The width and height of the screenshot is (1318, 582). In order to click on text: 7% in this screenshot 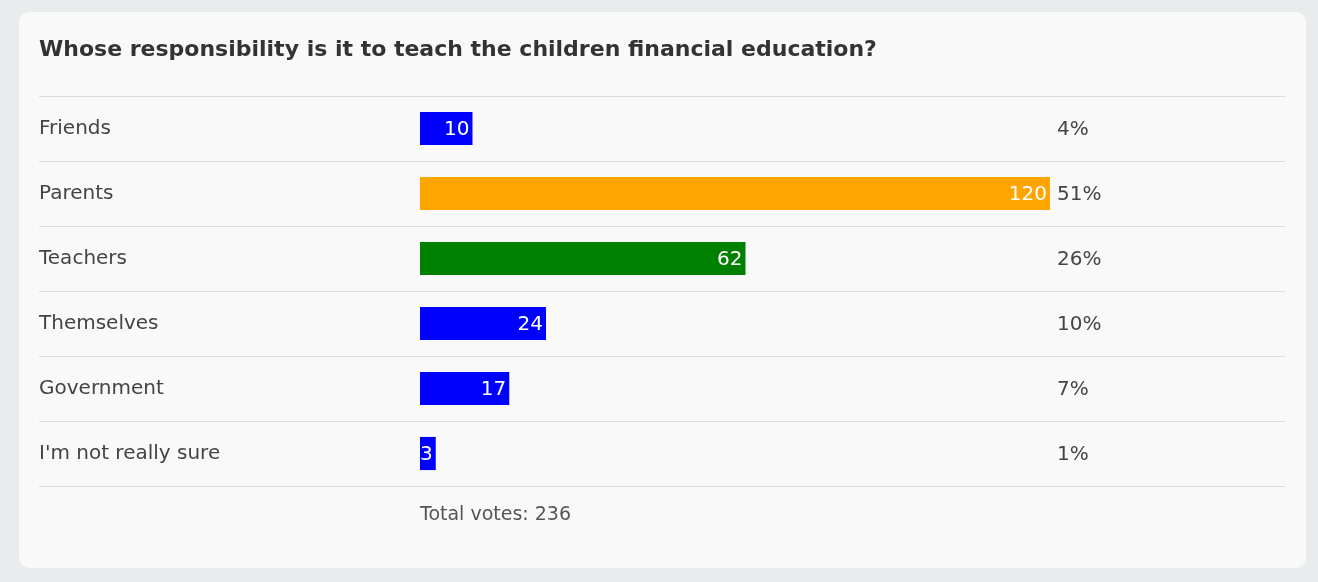, I will do `click(1073, 387)`.